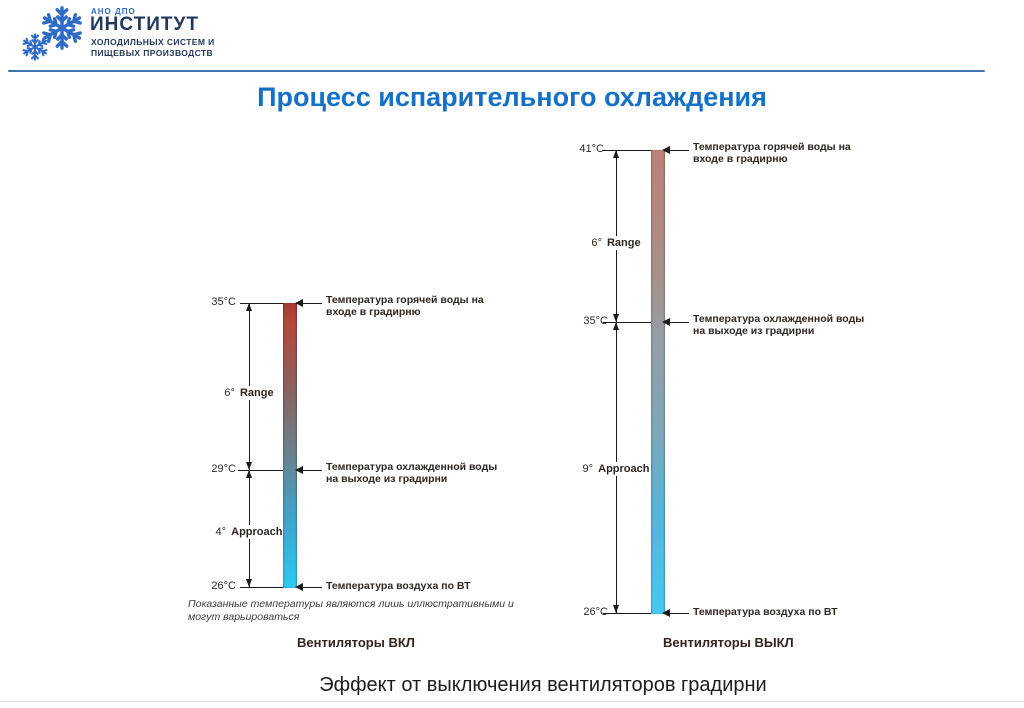  Describe the element at coordinates (627, 150) in the screenshot. I see `right-tick-top` at that location.